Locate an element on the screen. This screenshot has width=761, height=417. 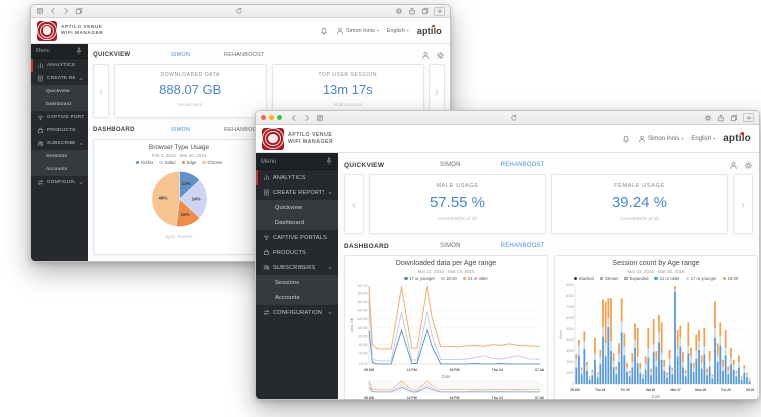
dashboard-header: DASHBOARD SIMON REHANBOOST is located at coordinates (269, 130).